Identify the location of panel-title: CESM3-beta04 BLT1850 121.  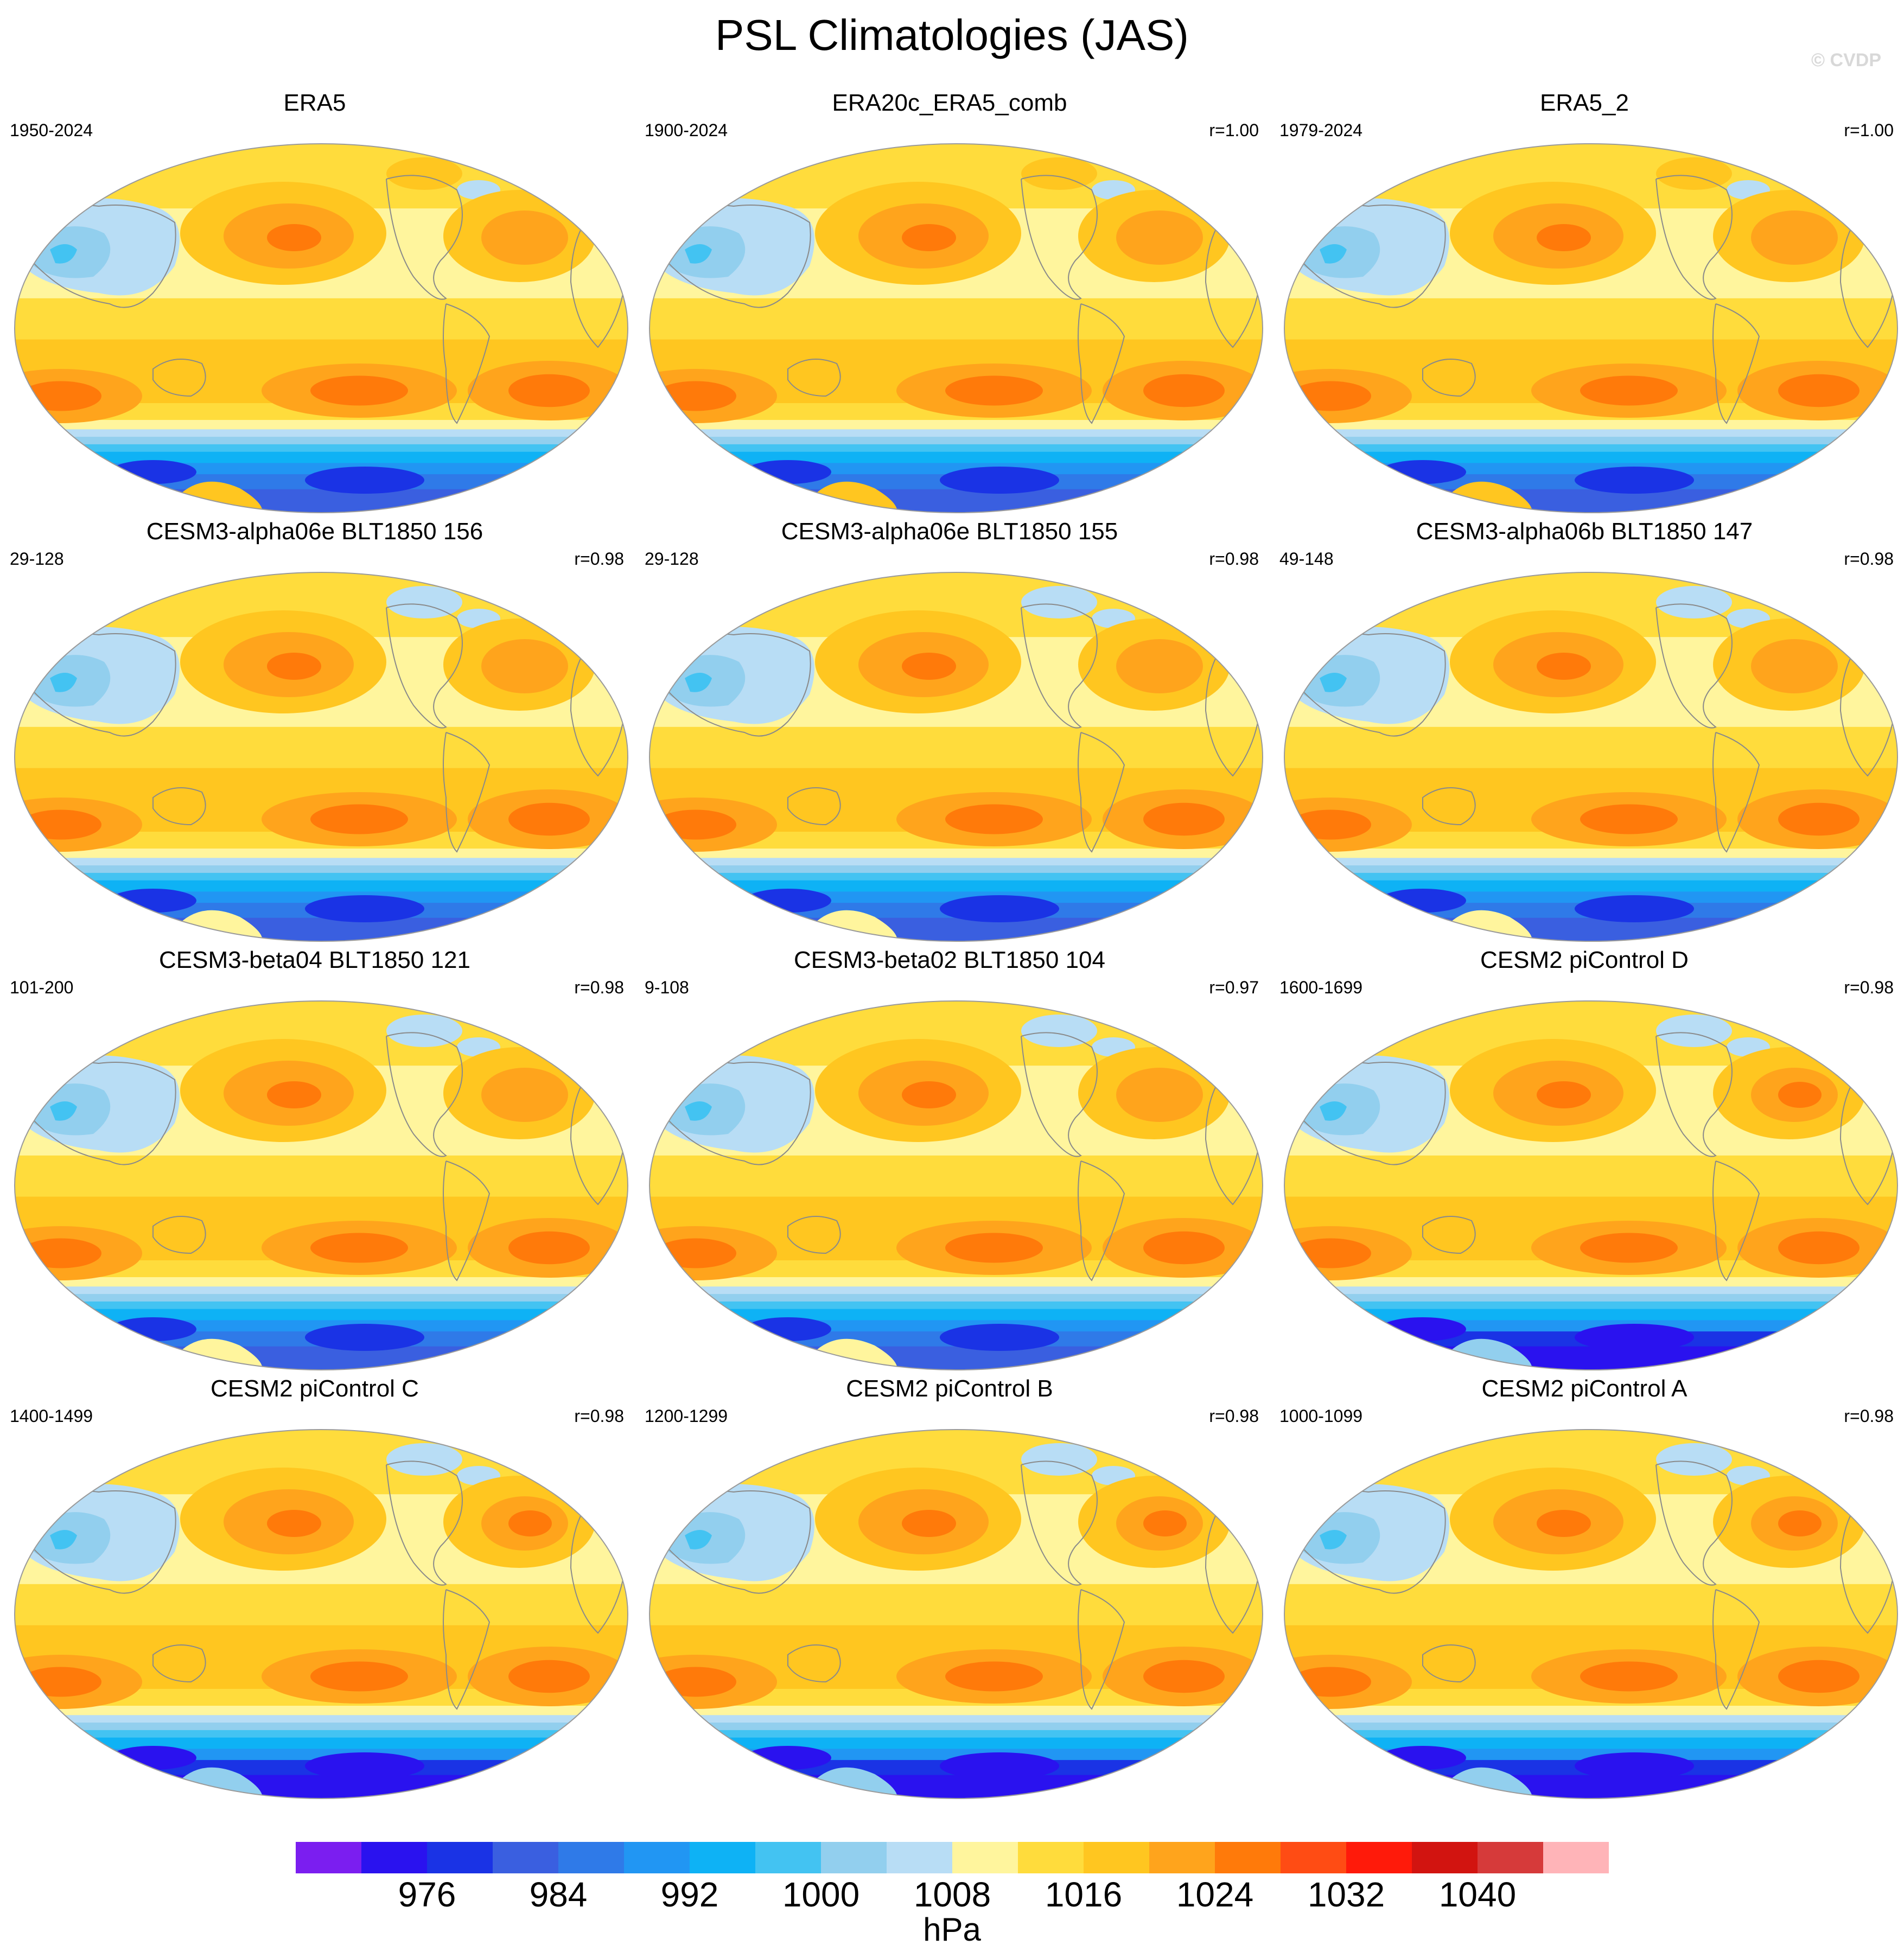
(314, 960).